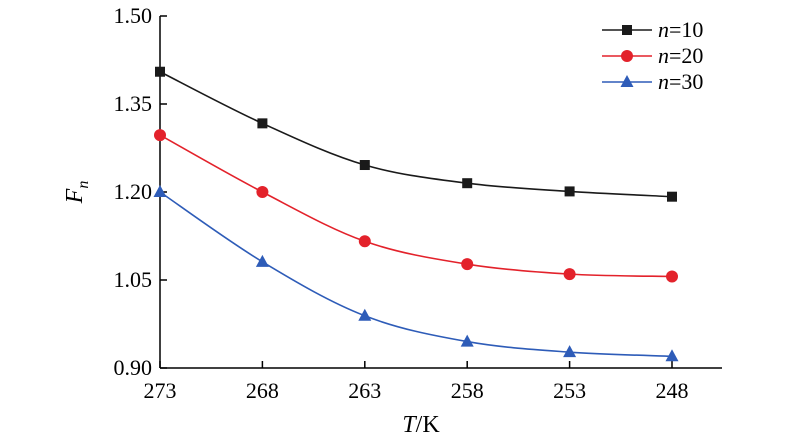 This screenshot has height=439, width=800. What do you see at coordinates (672, 390) in the screenshot?
I see `x-tick-label: 248` at bounding box center [672, 390].